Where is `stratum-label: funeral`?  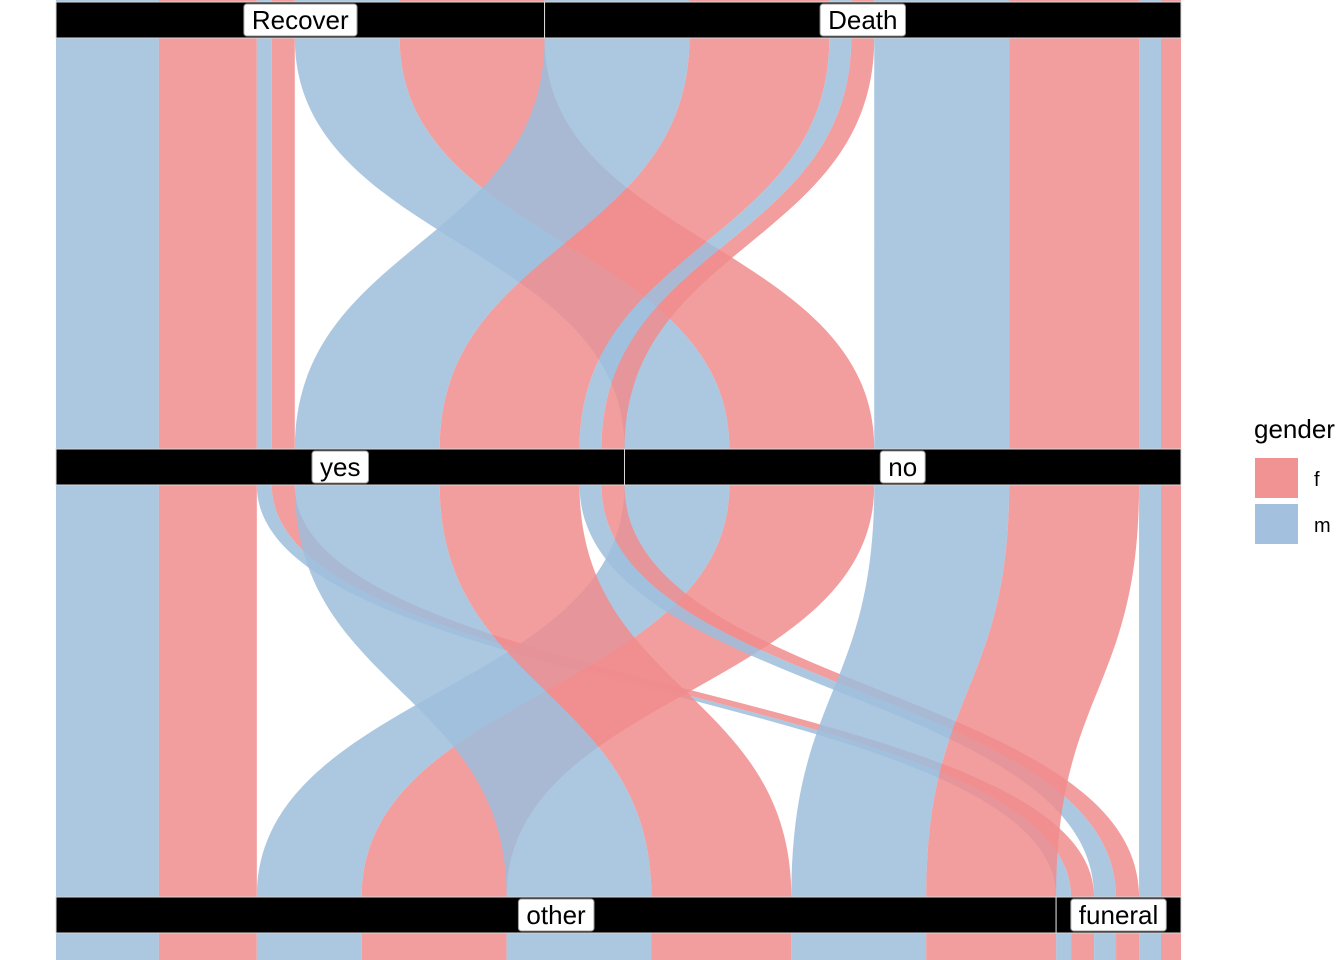 stratum-label: funeral is located at coordinates (1119, 915).